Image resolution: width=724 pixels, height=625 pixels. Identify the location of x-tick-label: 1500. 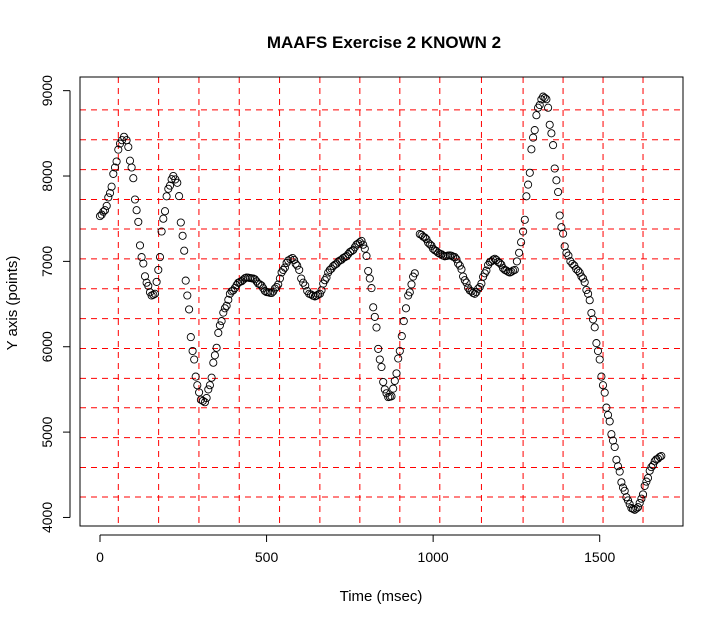
(599, 557).